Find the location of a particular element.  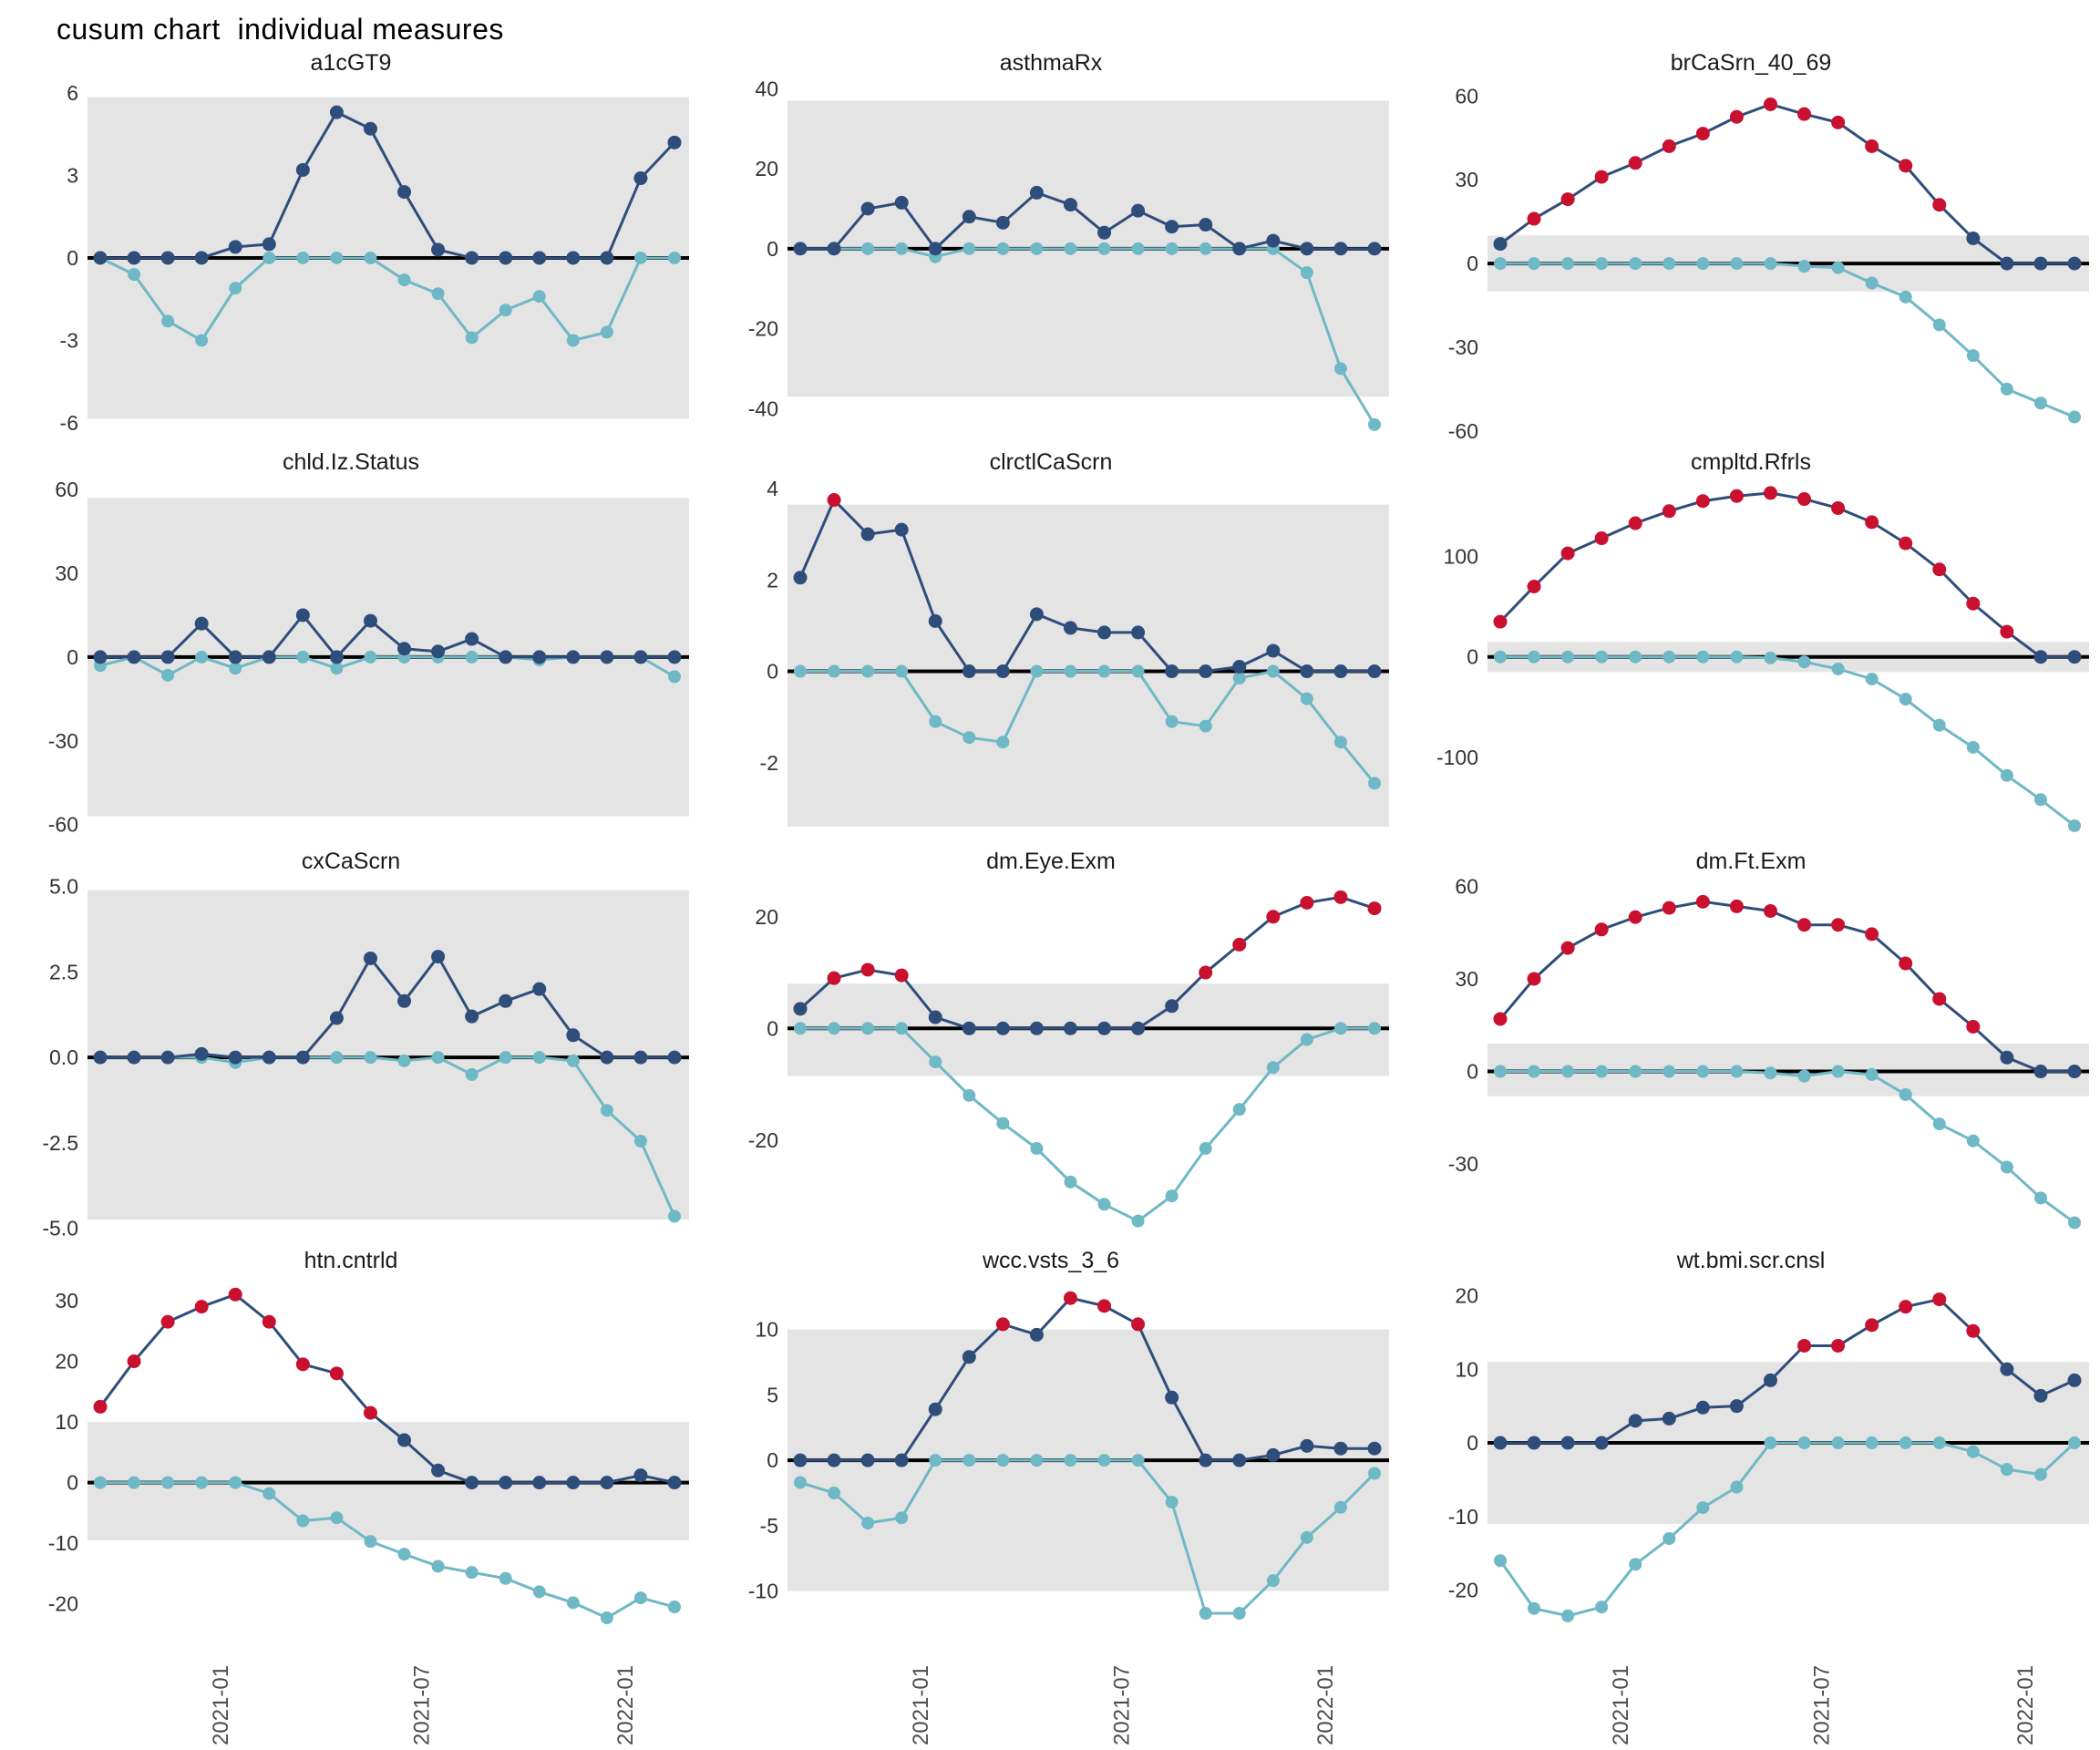

facet-title: cxCaScrn is located at coordinates (351, 861).